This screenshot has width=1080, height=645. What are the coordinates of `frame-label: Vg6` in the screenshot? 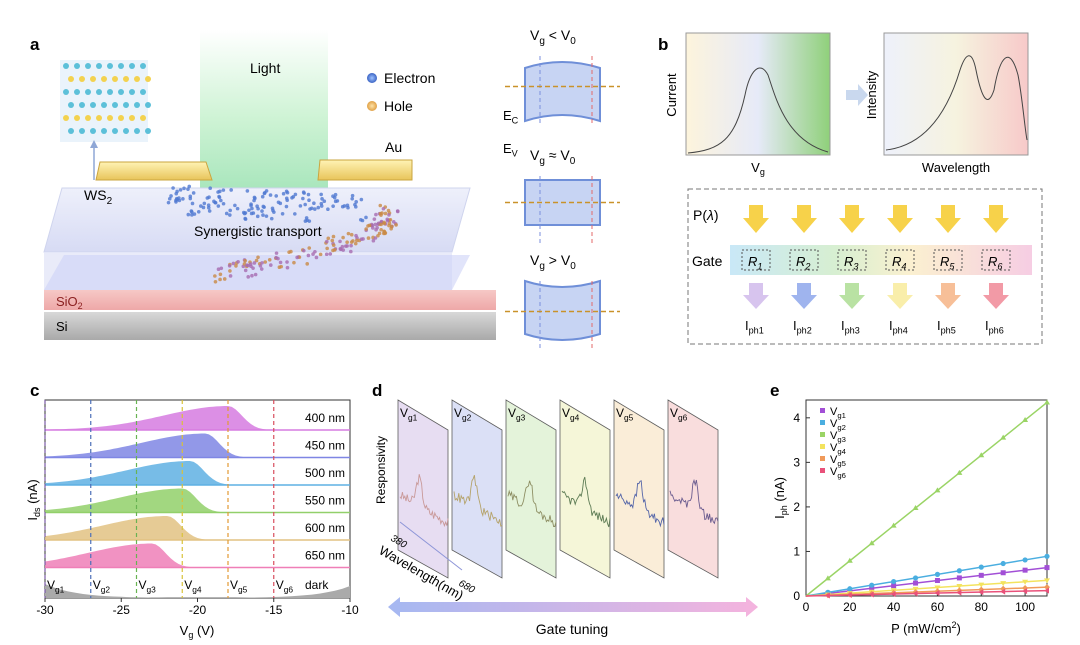 It's located at (679, 414).